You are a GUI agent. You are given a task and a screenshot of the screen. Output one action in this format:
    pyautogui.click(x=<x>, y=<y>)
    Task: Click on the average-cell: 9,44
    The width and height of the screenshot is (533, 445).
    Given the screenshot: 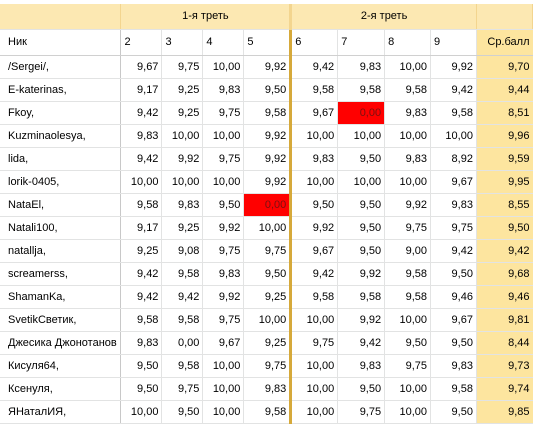 What is the action you would take?
    pyautogui.click(x=504, y=90)
    